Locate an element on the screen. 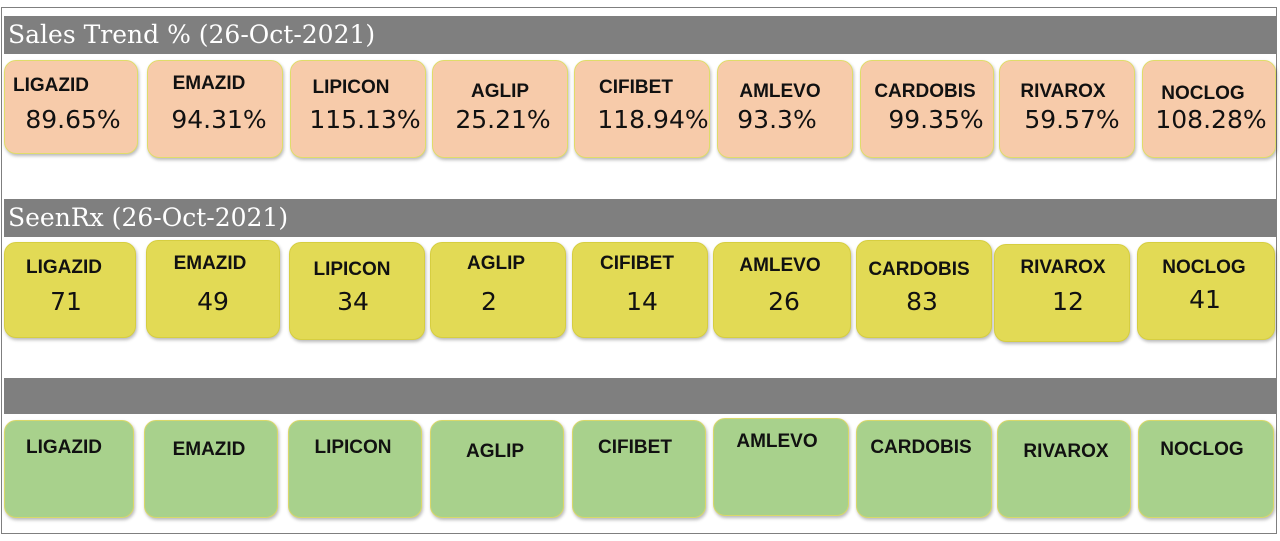 Image resolution: width=1280 pixels, height=541 pixels. seenrx-card-cifibet: CIFIBET 14 is located at coordinates (640, 290).